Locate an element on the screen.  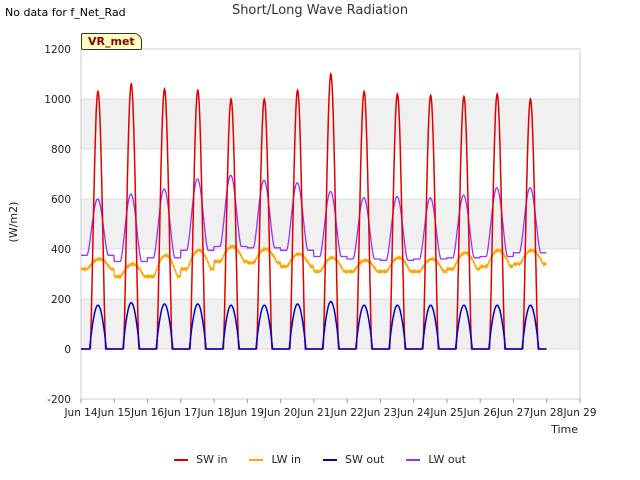
legend-item-lw-in: LW in is located at coordinates (275, 459).